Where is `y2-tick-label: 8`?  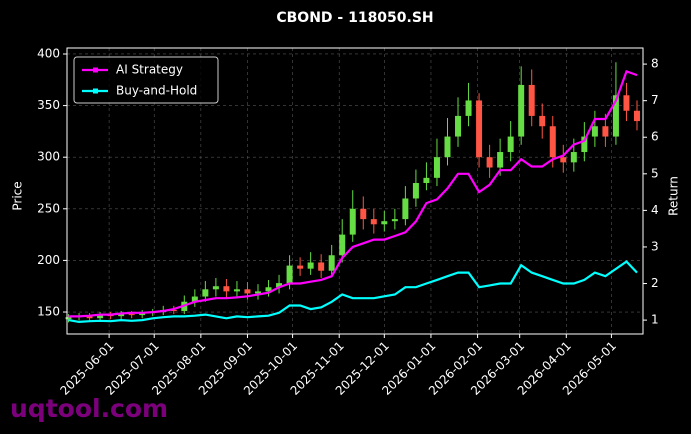 y2-tick-label: 8 is located at coordinates (655, 64).